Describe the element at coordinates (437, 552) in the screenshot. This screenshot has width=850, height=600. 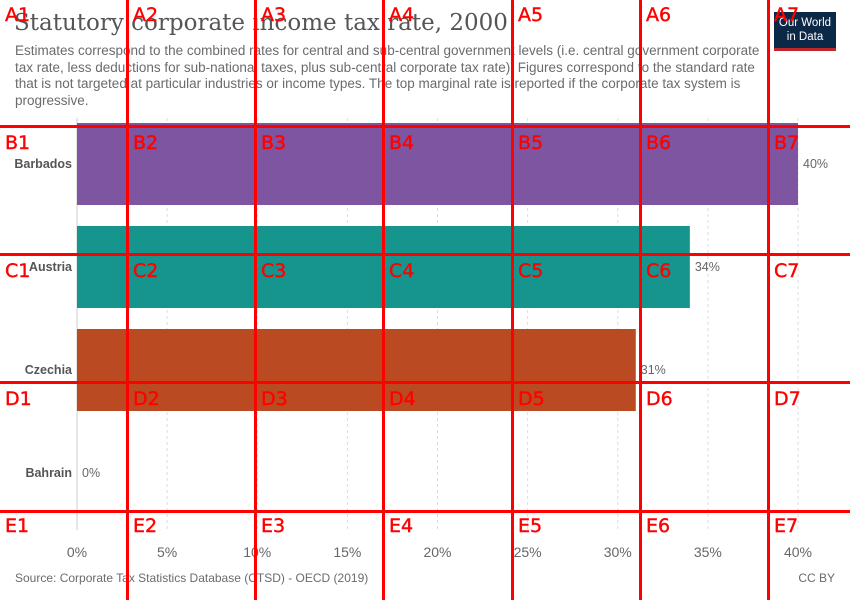
I see `x-tick-label: 20%` at that location.